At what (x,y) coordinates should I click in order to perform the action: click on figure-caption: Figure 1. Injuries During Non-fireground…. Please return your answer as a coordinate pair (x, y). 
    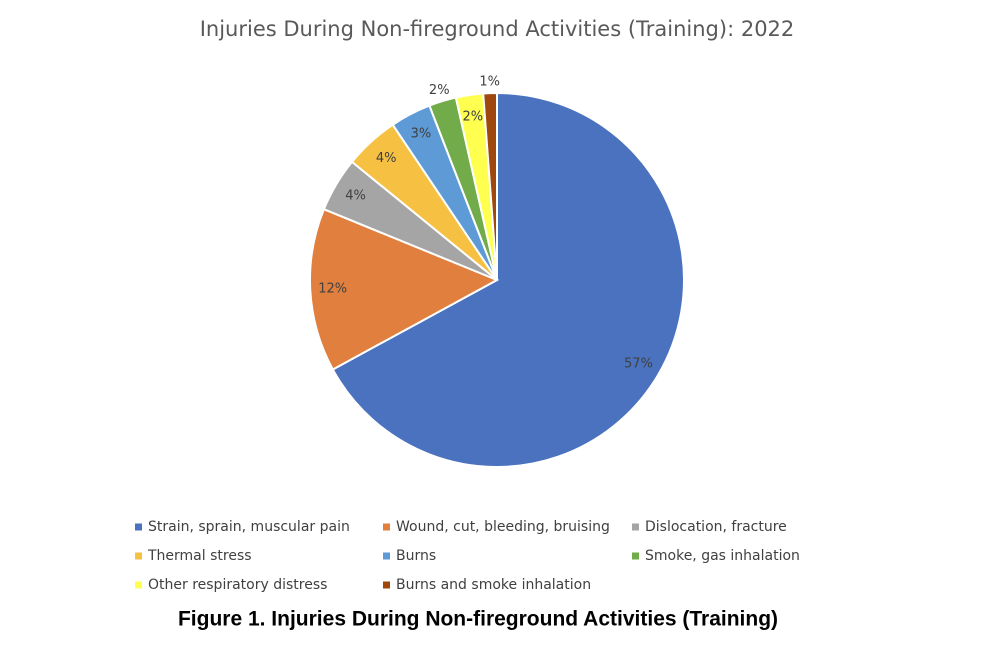
    Looking at the image, I should click on (478, 619).